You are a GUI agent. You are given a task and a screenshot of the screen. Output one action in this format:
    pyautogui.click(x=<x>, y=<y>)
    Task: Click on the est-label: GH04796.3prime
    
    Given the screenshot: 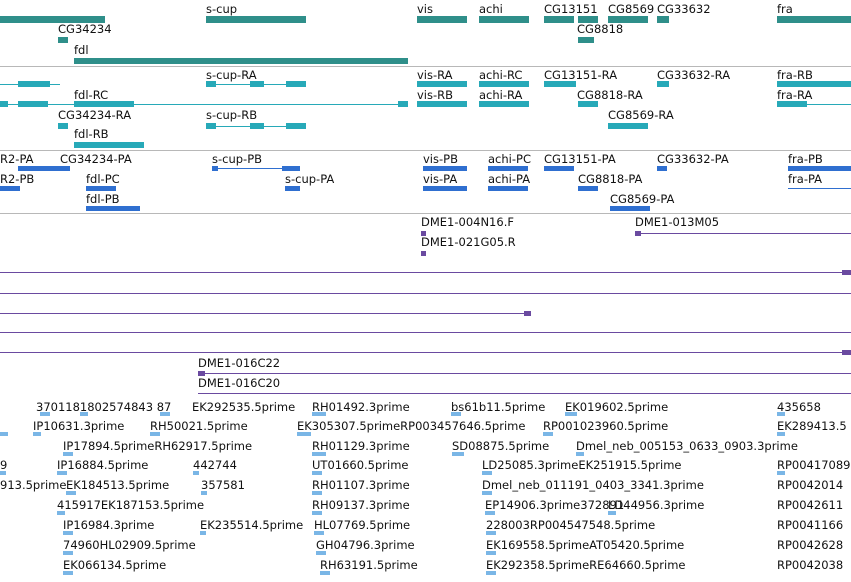 What is the action you would take?
    pyautogui.click(x=365, y=545)
    